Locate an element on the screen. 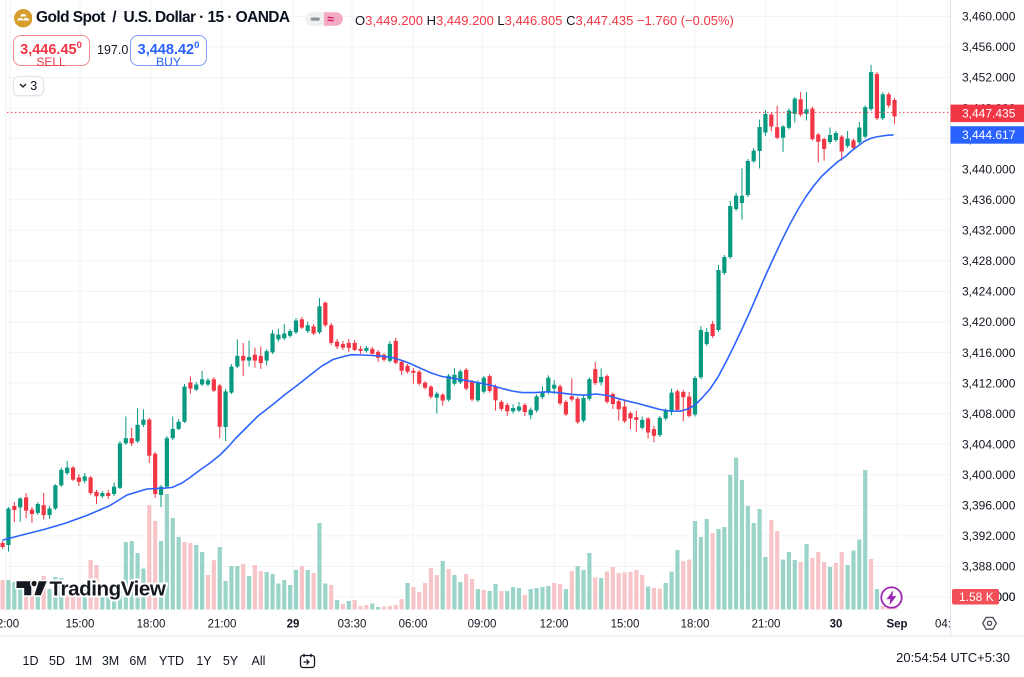 The width and height of the screenshot is (1024, 677). svg-text: 3,424.000 is located at coordinates (989, 292).